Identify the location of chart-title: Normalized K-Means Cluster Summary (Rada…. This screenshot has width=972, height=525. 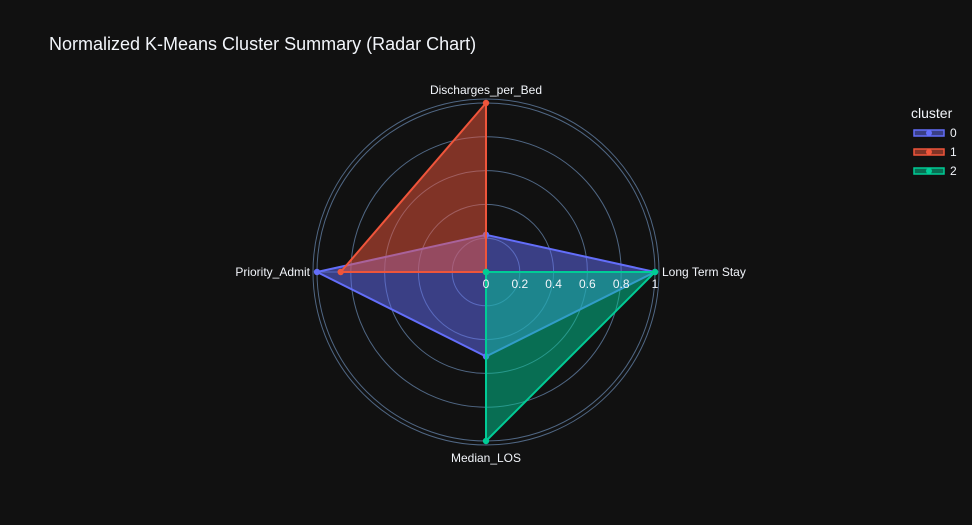
(262, 44).